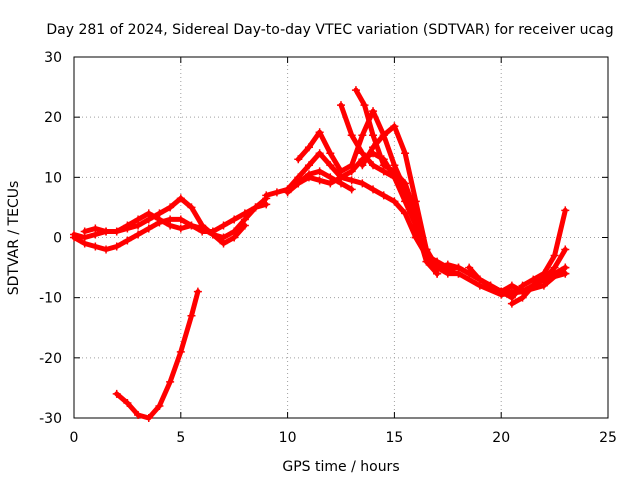  What do you see at coordinates (74, 438) in the screenshot?
I see `x-tick-label: 0` at bounding box center [74, 438].